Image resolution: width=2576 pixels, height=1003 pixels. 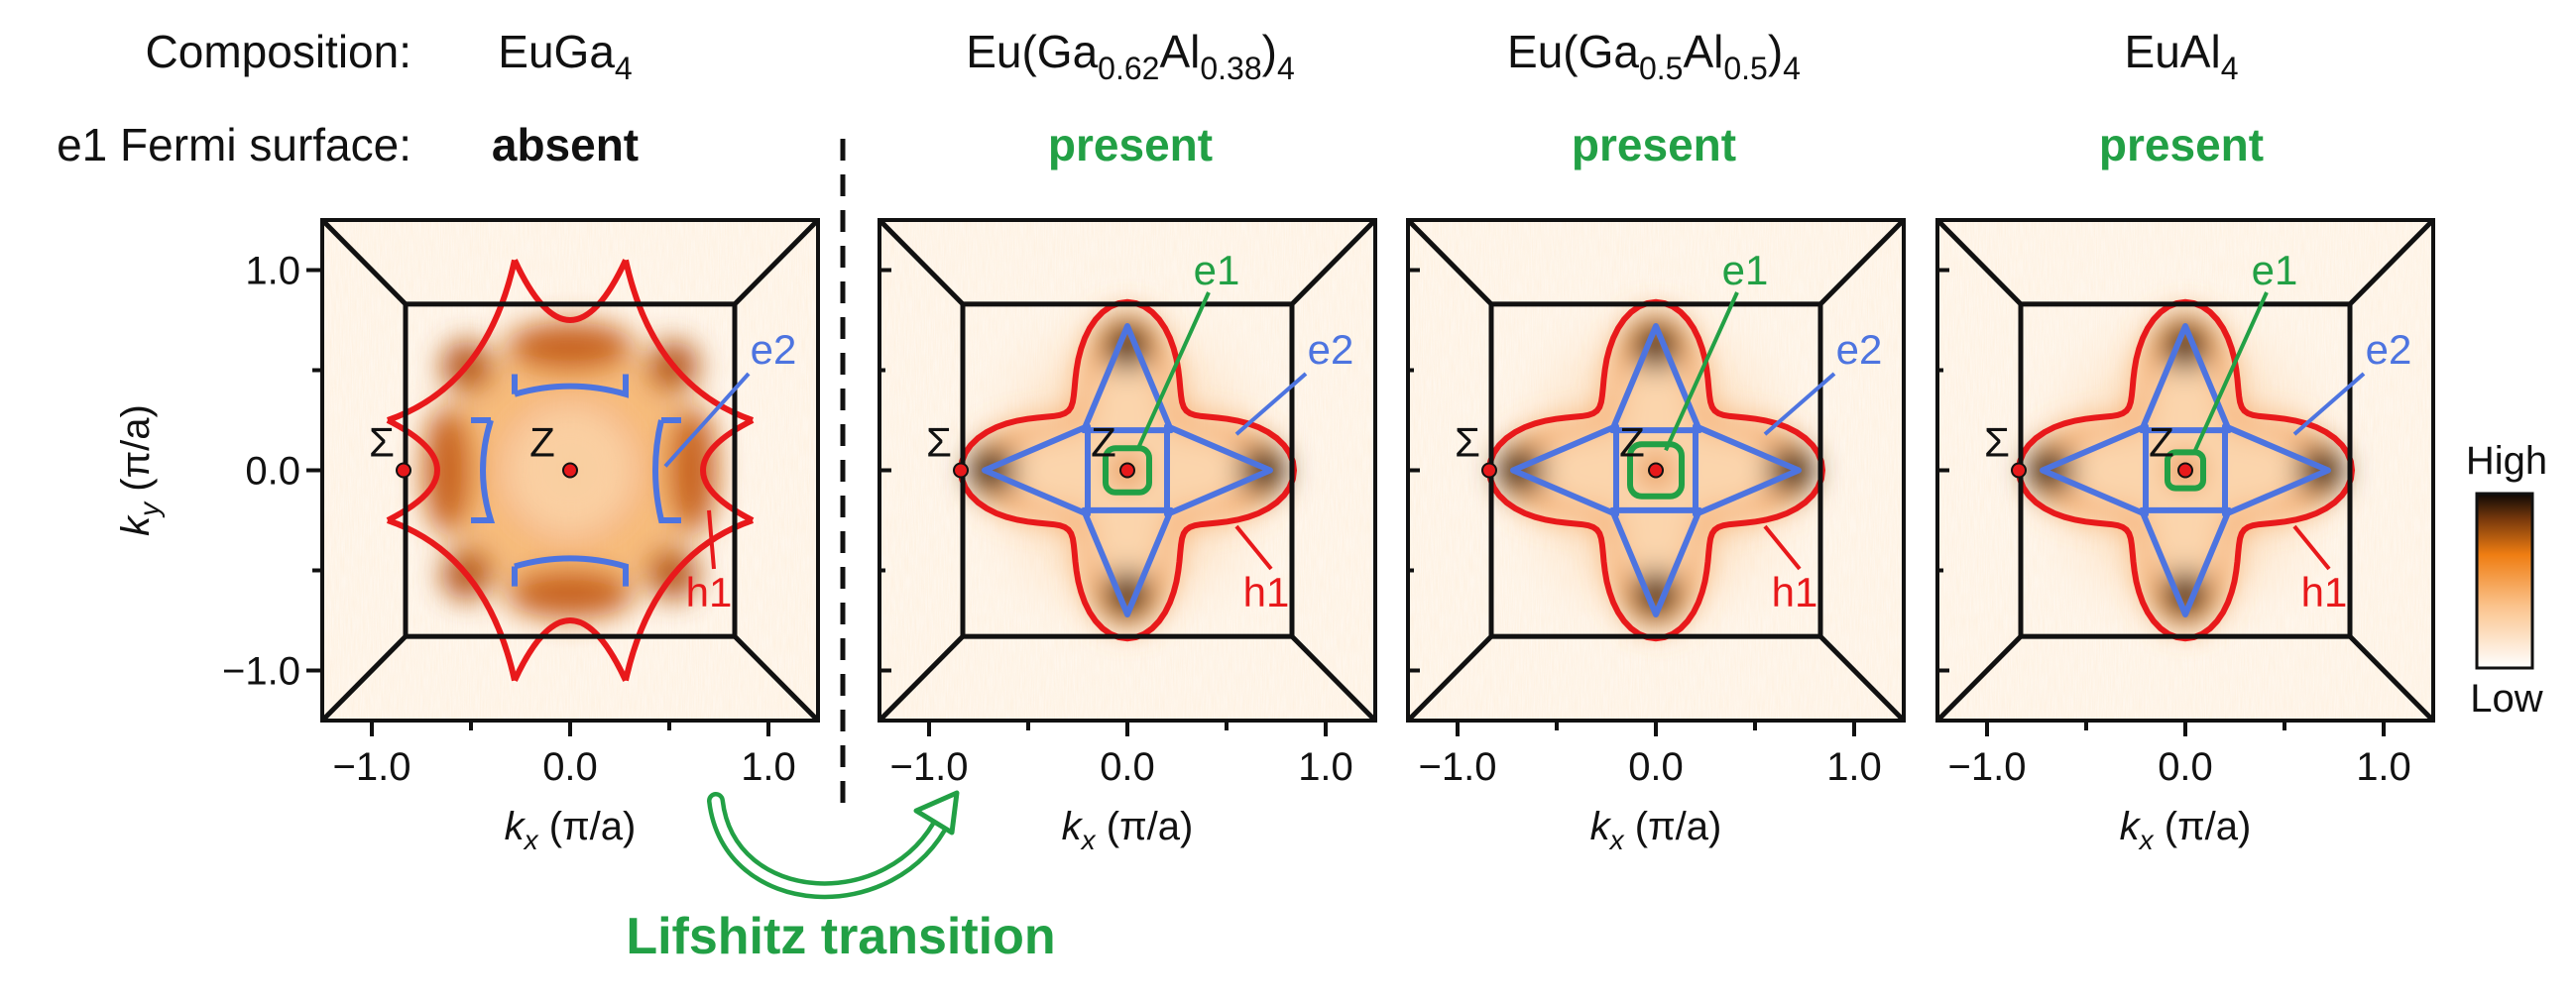 I want to click on lifshitz-arrowhead, so click(x=937, y=813).